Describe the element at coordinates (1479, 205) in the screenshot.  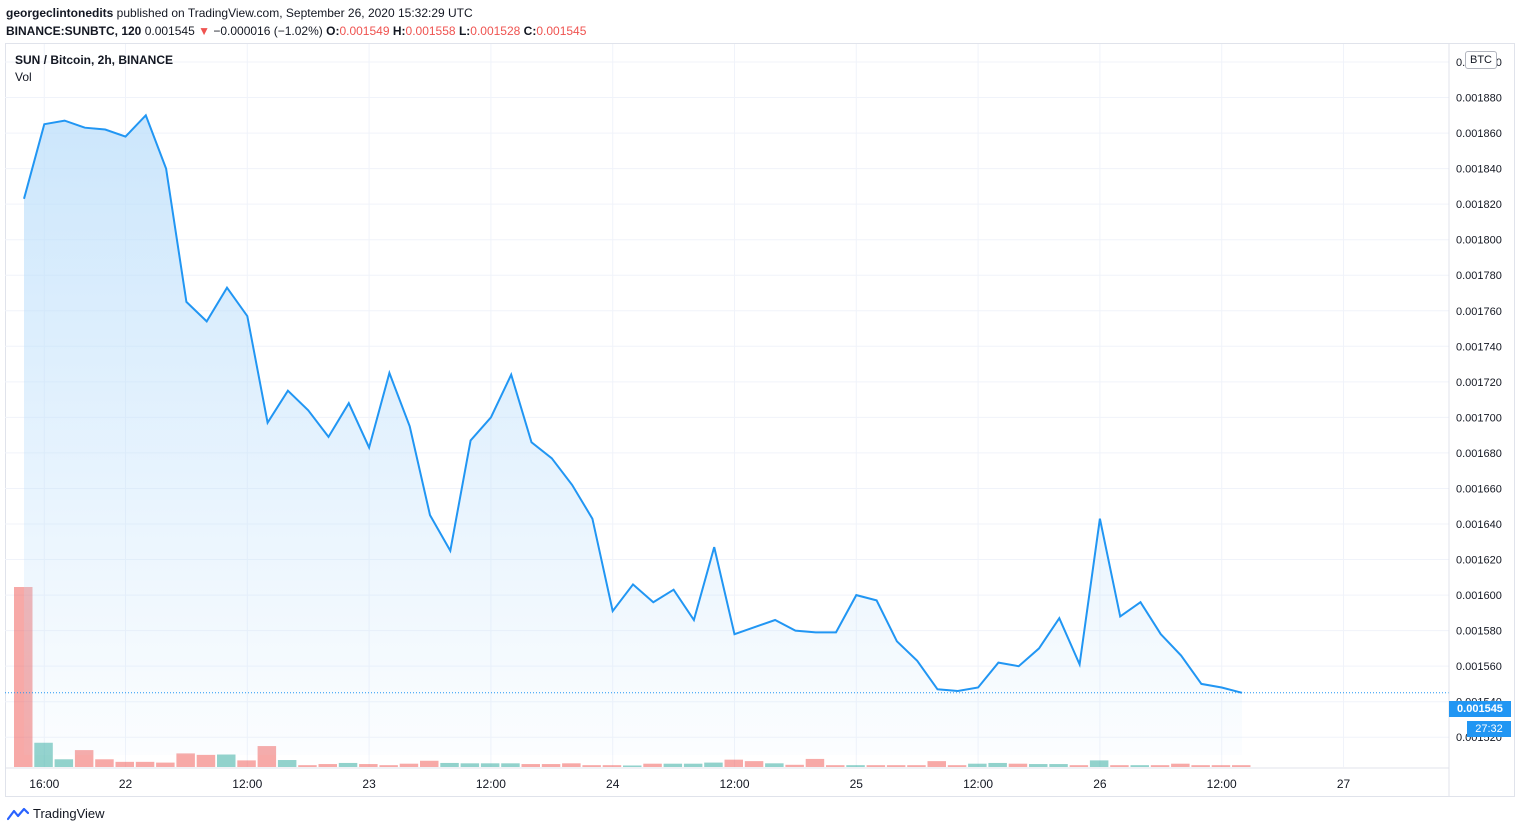
I see `price-tick-label: 0.001820` at that location.